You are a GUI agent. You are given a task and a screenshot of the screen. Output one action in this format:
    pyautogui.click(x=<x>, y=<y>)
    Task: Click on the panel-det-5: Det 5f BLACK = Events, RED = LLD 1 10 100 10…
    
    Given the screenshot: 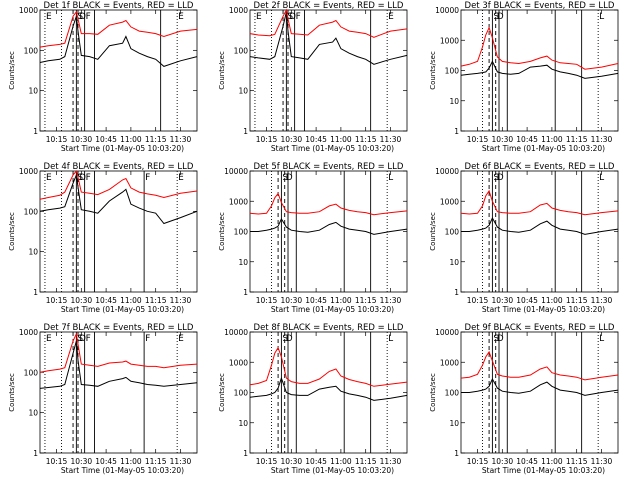 What is the action you would take?
    pyautogui.click(x=313, y=238)
    